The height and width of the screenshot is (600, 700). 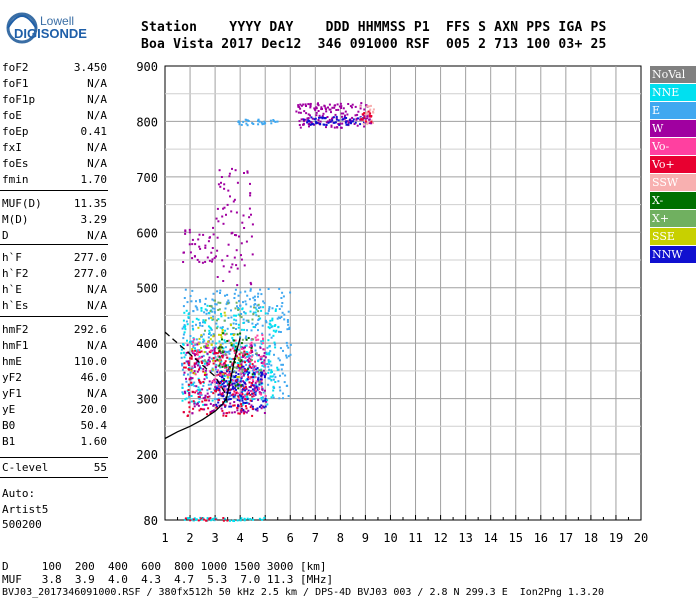 I want to click on param-value-22: 1.60, so click(x=94, y=441).